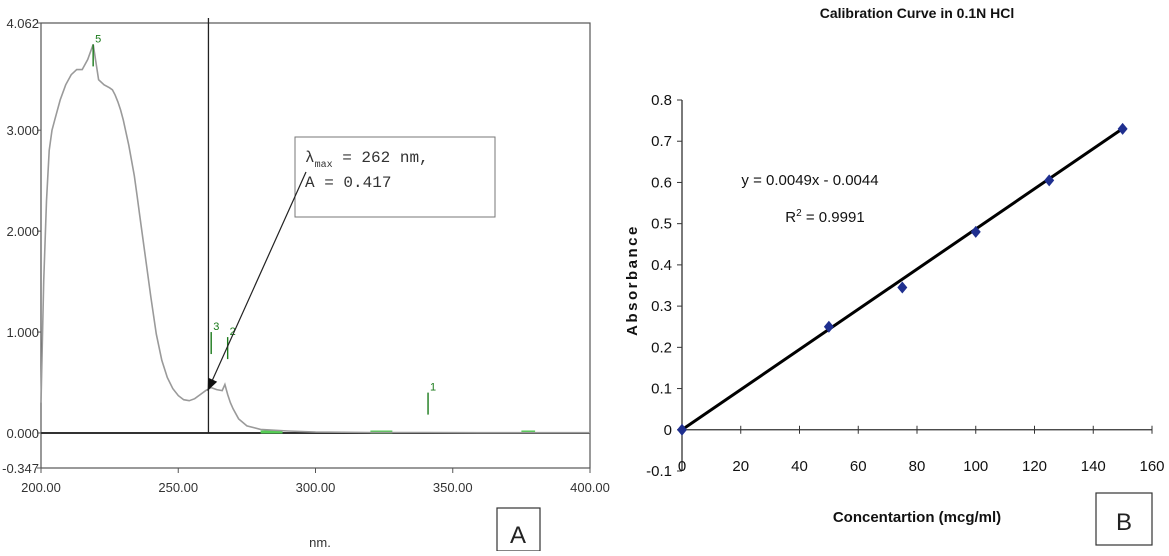 This screenshot has height=556, width=1169. What do you see at coordinates (395, 177) in the screenshot?
I see `lambda-max-annotation-box` at bounding box center [395, 177].